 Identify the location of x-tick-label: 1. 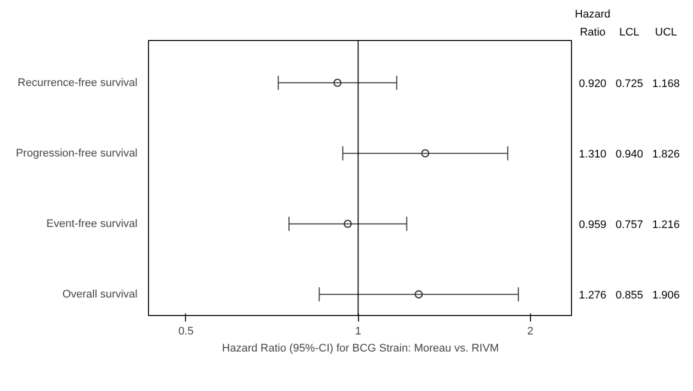
(358, 332).